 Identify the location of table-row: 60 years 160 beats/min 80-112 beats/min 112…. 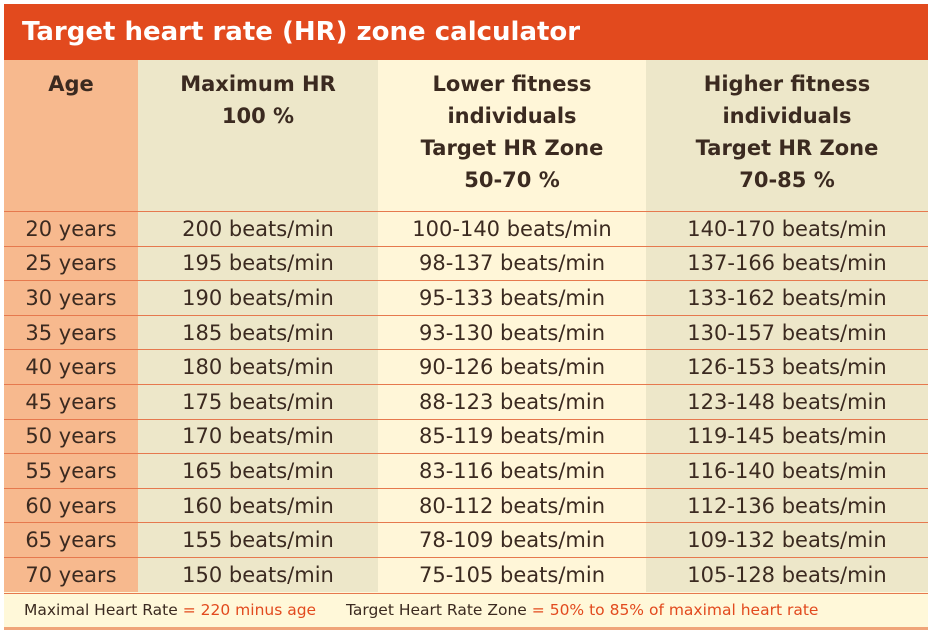
(466, 506).